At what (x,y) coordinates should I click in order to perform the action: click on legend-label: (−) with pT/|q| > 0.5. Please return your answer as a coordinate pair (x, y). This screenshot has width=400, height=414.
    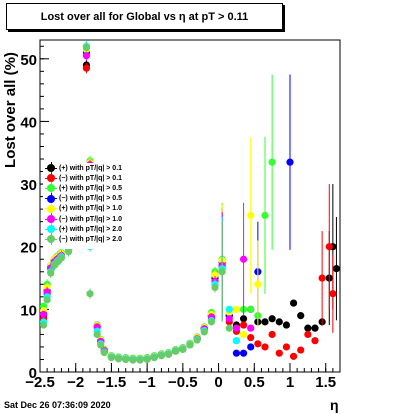
    Looking at the image, I should click on (91, 199).